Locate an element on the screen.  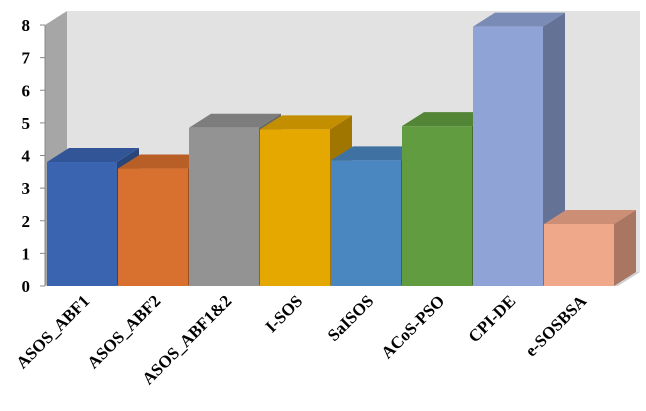
x-tick-label: I-SOS is located at coordinates (283, 313).